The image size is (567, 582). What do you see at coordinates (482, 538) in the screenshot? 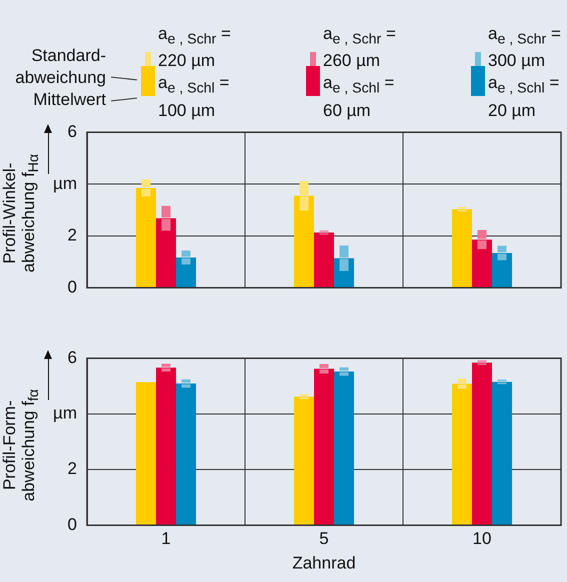
I see `x-tick-label: 10` at bounding box center [482, 538].